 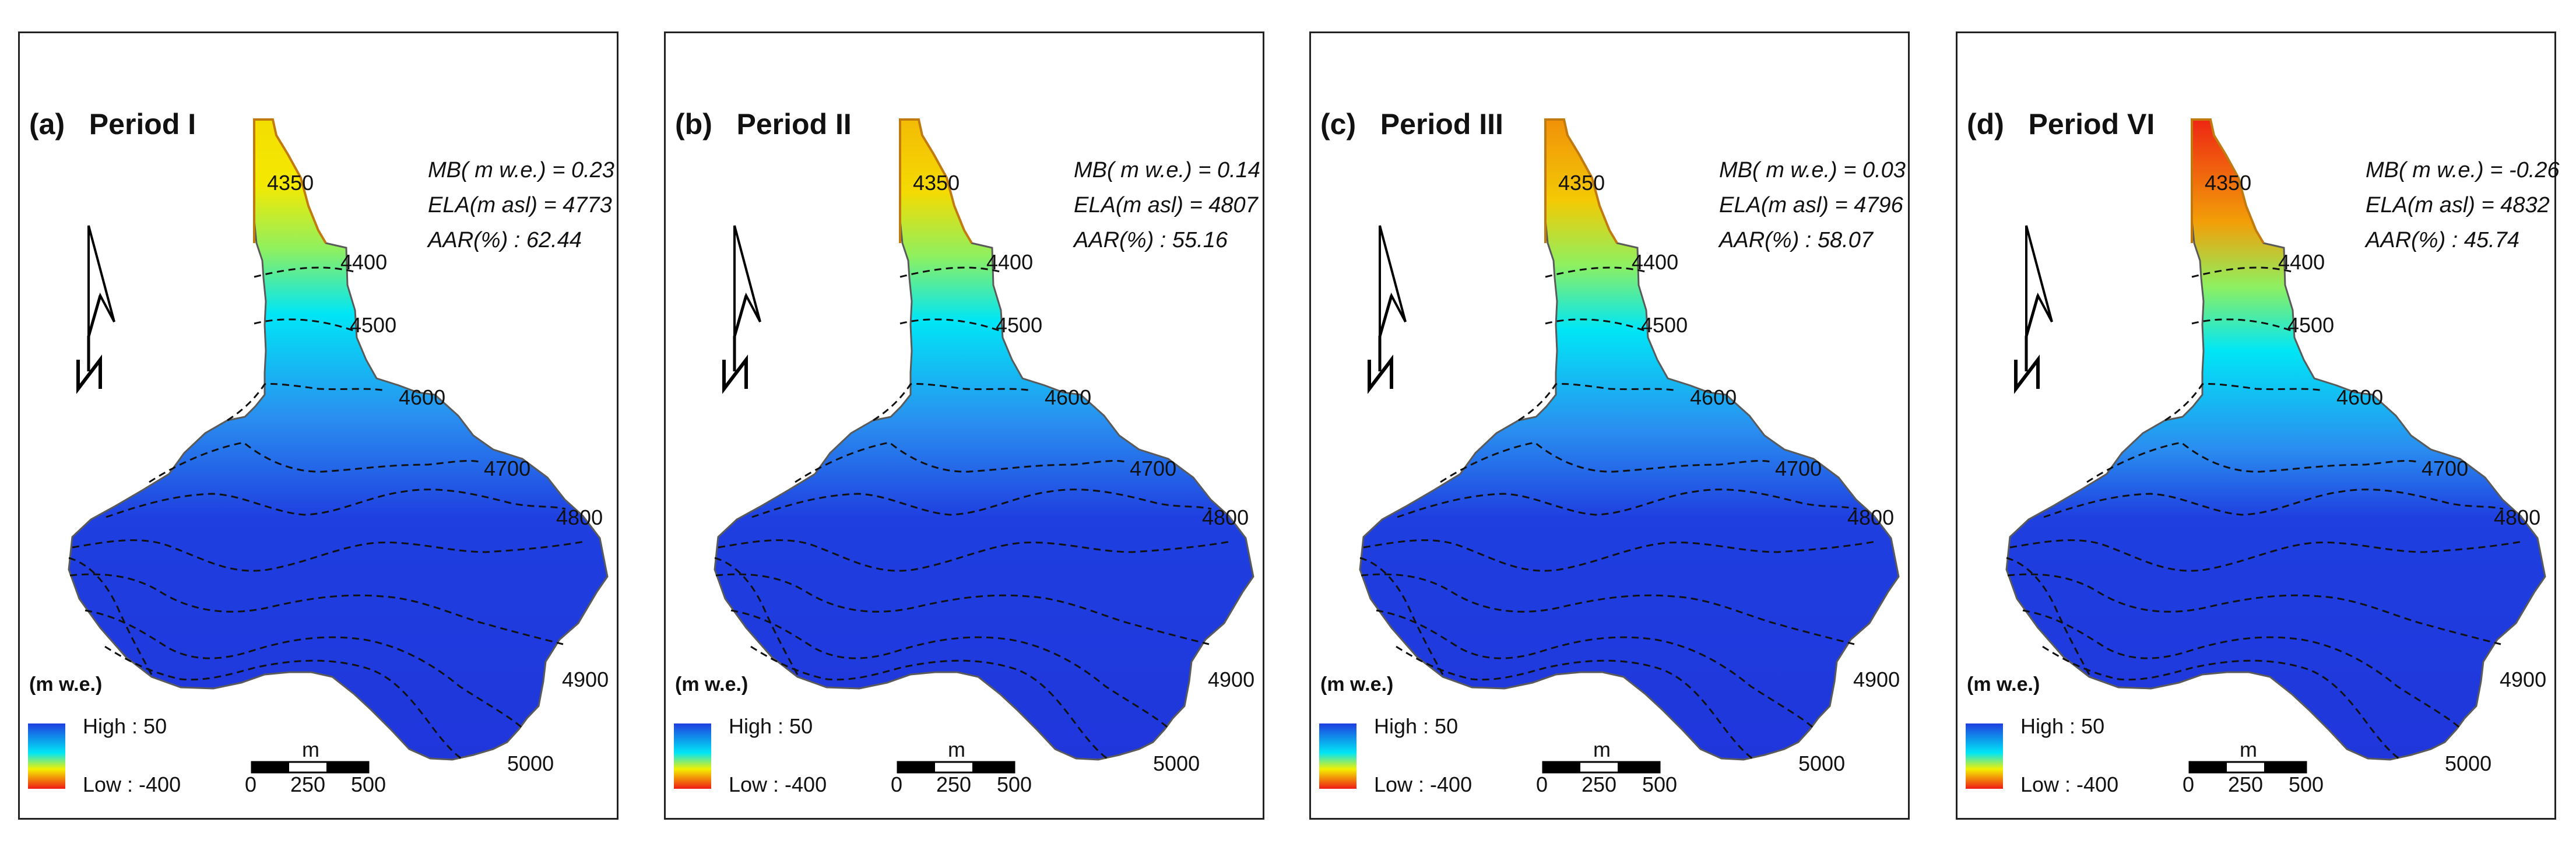 I want to click on panel-title: (a) Period I, so click(x=112, y=124).